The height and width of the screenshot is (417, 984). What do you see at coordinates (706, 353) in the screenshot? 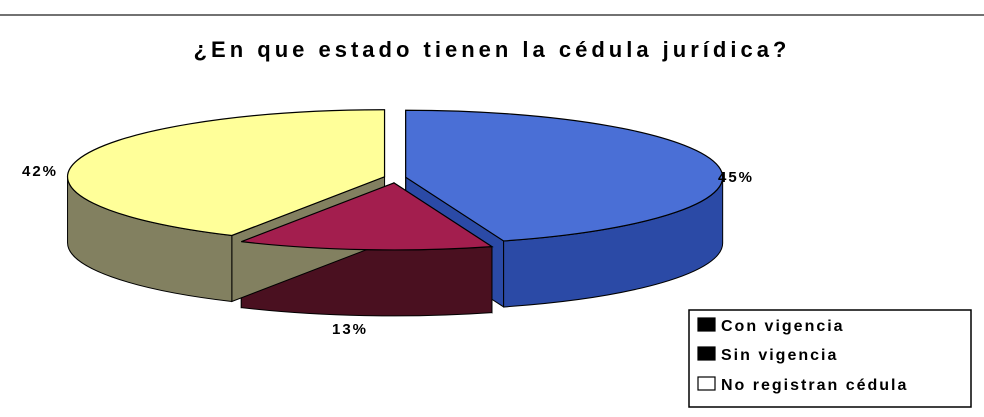
I see `legend-swatch-sin-vigencia` at bounding box center [706, 353].